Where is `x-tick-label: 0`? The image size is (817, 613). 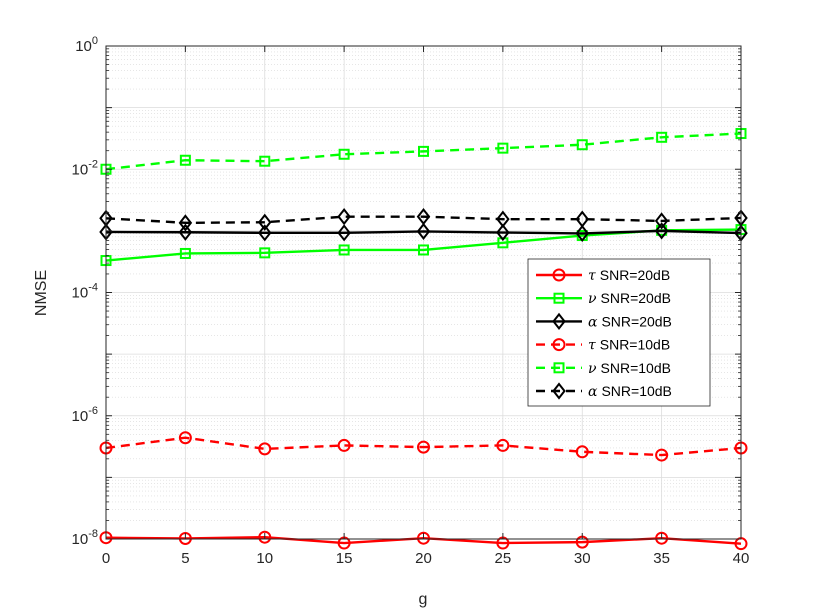
x-tick-label: 0 is located at coordinates (106, 558).